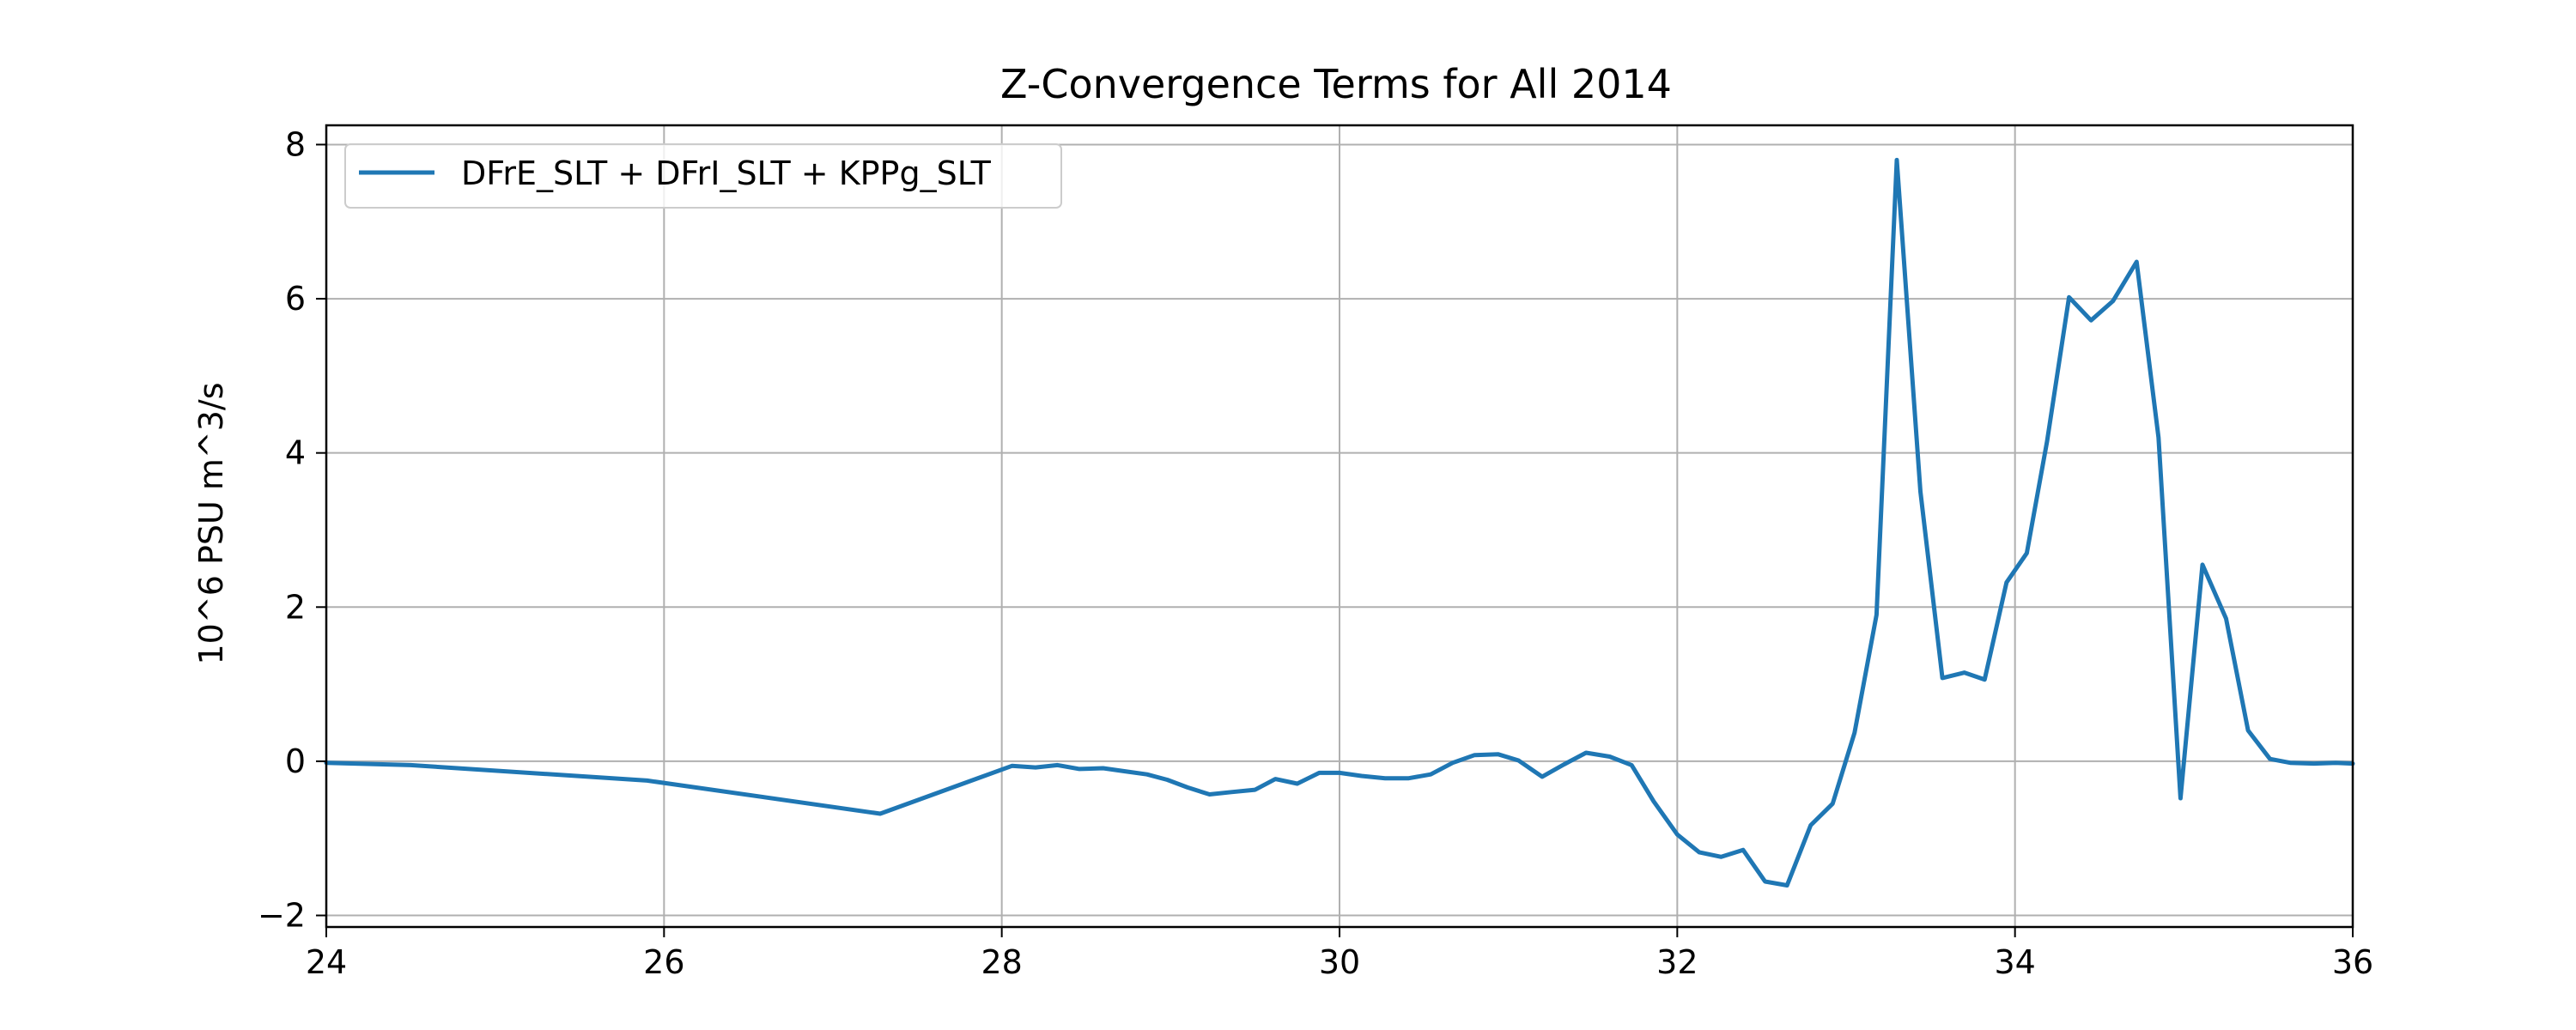 Image resolution: width=2576 pixels, height=1030 pixels. What do you see at coordinates (1677, 962) in the screenshot?
I see `x-tick-label: 32` at bounding box center [1677, 962].